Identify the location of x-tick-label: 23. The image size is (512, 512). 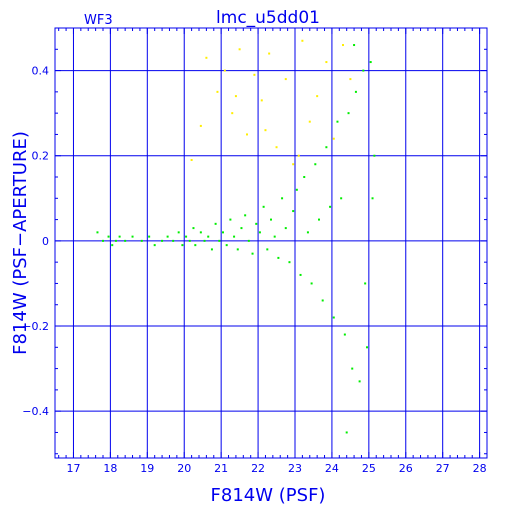
(295, 468).